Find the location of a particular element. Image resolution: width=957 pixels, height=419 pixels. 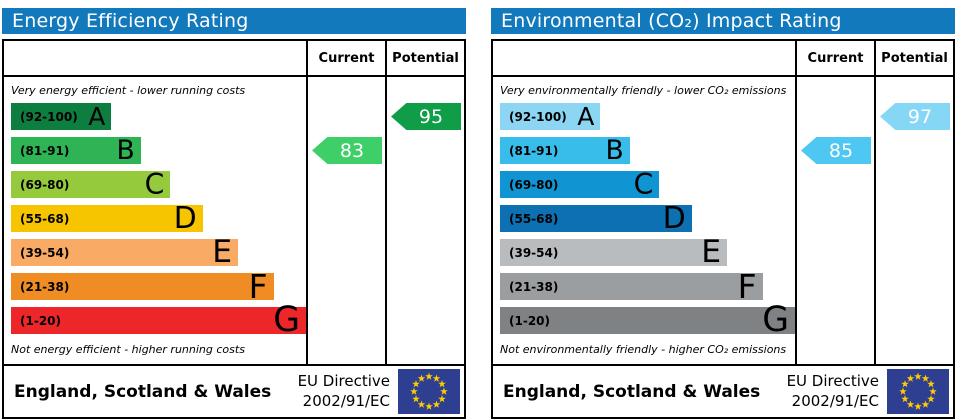

energy-current-column: 83 is located at coordinates (345, 220).